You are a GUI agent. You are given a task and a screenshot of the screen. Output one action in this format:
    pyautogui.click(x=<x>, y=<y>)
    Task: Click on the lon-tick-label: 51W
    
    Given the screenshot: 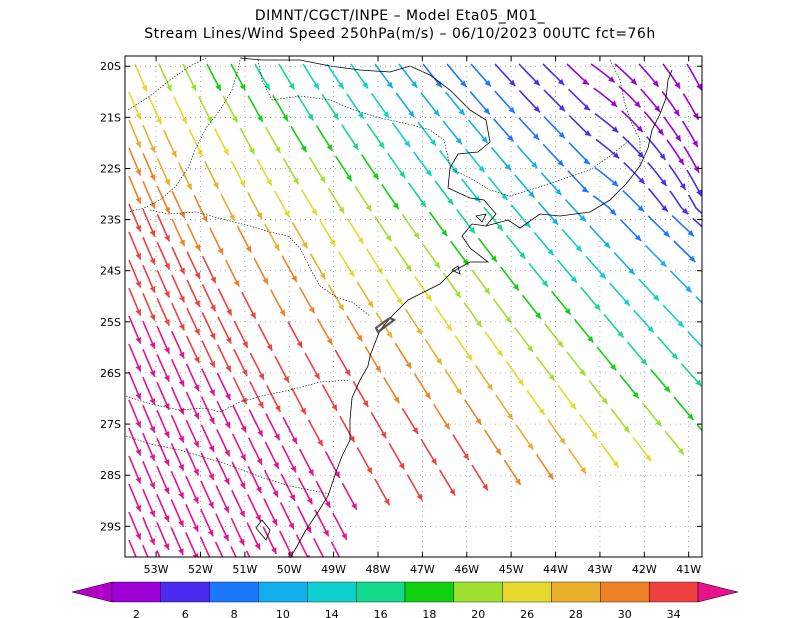 What is the action you would take?
    pyautogui.click(x=244, y=569)
    